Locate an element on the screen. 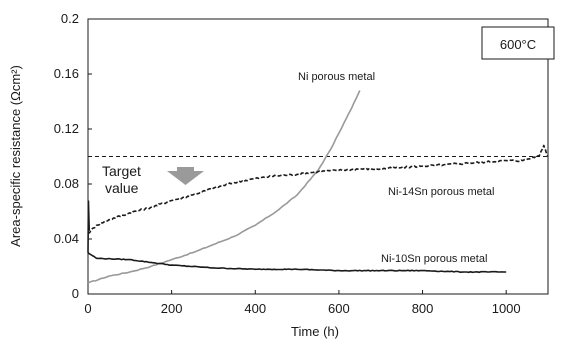 The width and height of the screenshot is (563, 347). series-label-ni-14sn: Ni-14Sn porous metal is located at coordinates (441, 192).